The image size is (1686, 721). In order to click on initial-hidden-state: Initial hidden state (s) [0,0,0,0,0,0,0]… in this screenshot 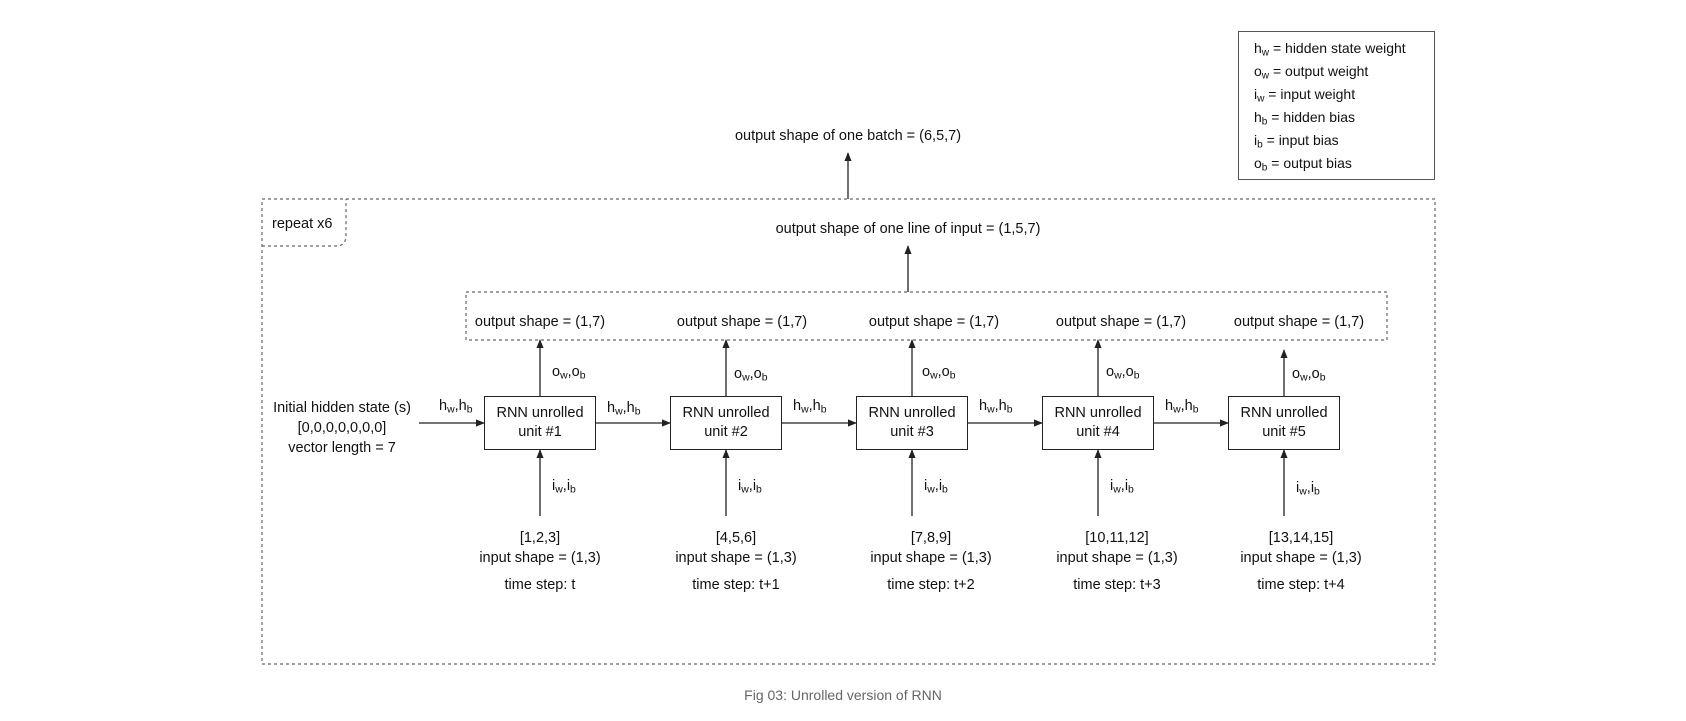, I will do `click(342, 428)`.